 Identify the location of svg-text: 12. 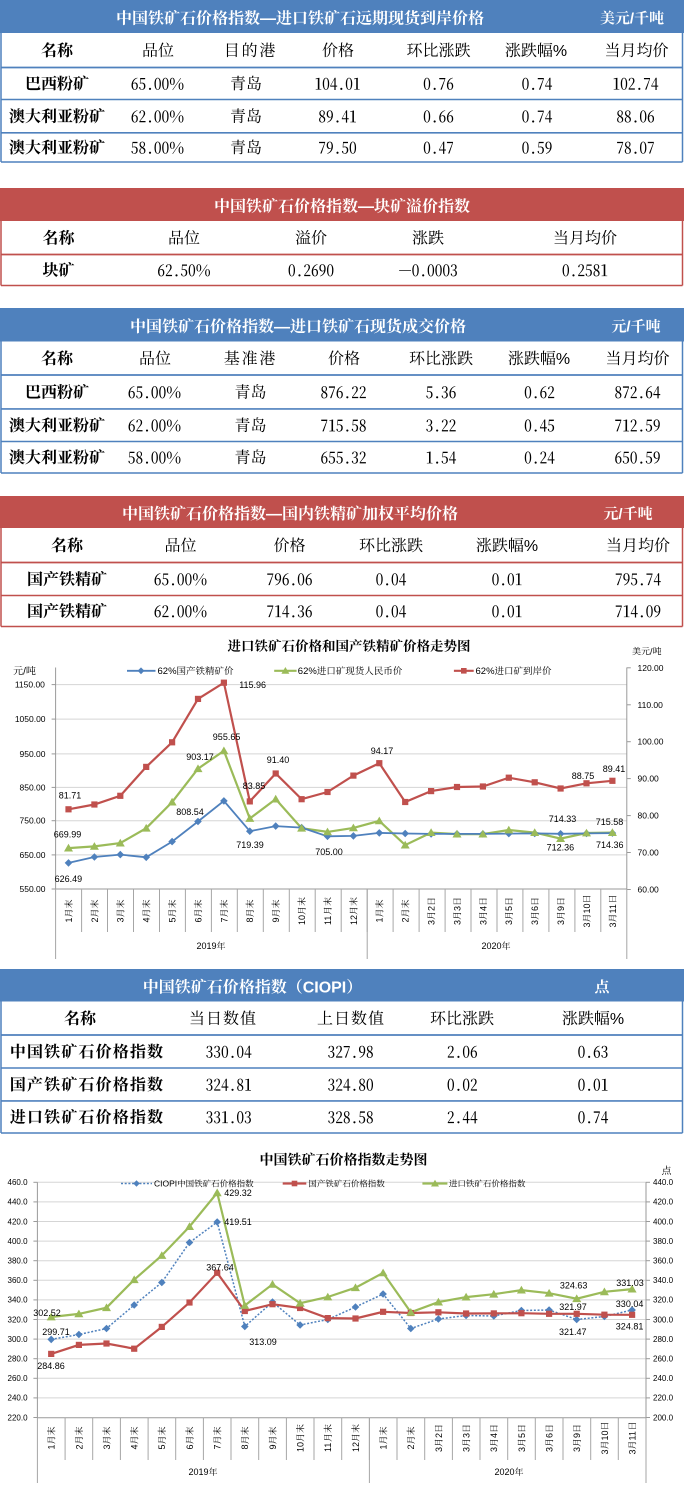
(354, 920).